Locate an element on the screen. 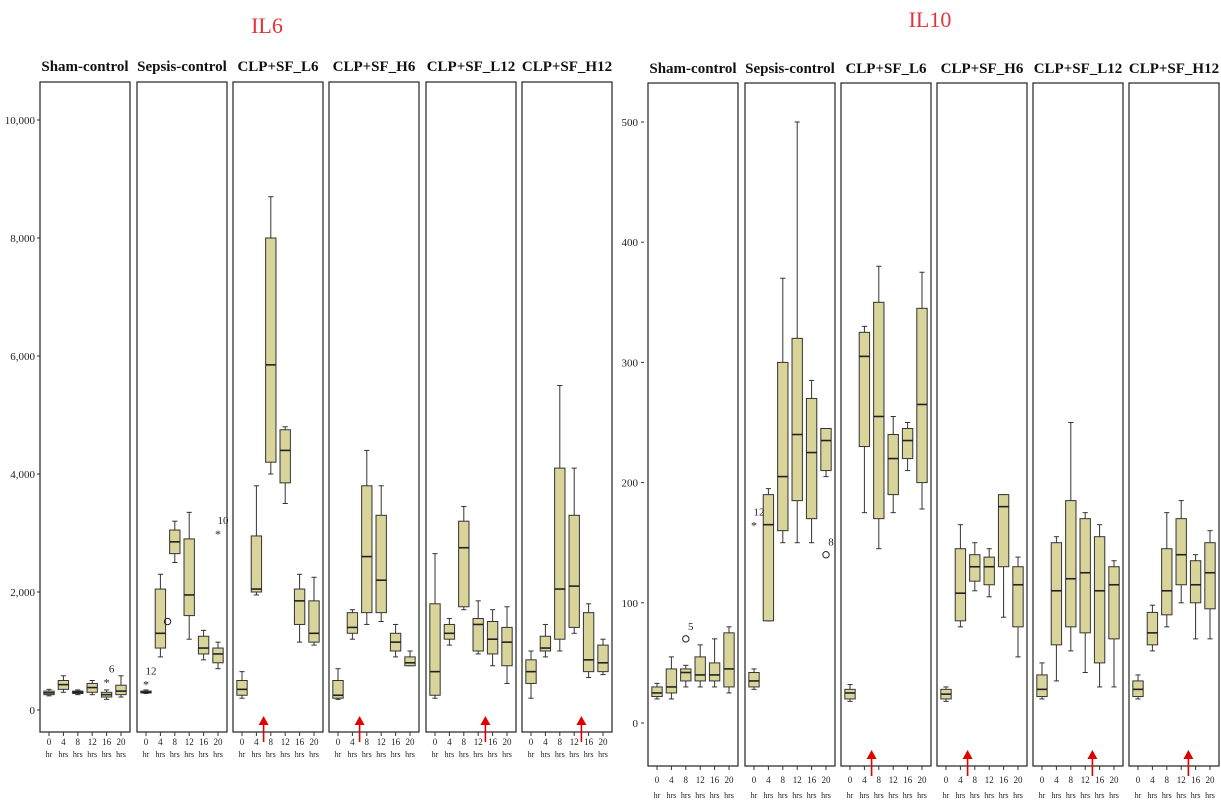 The width and height of the screenshot is (1221, 810). il6-xtick-number: 12 is located at coordinates (189, 742).